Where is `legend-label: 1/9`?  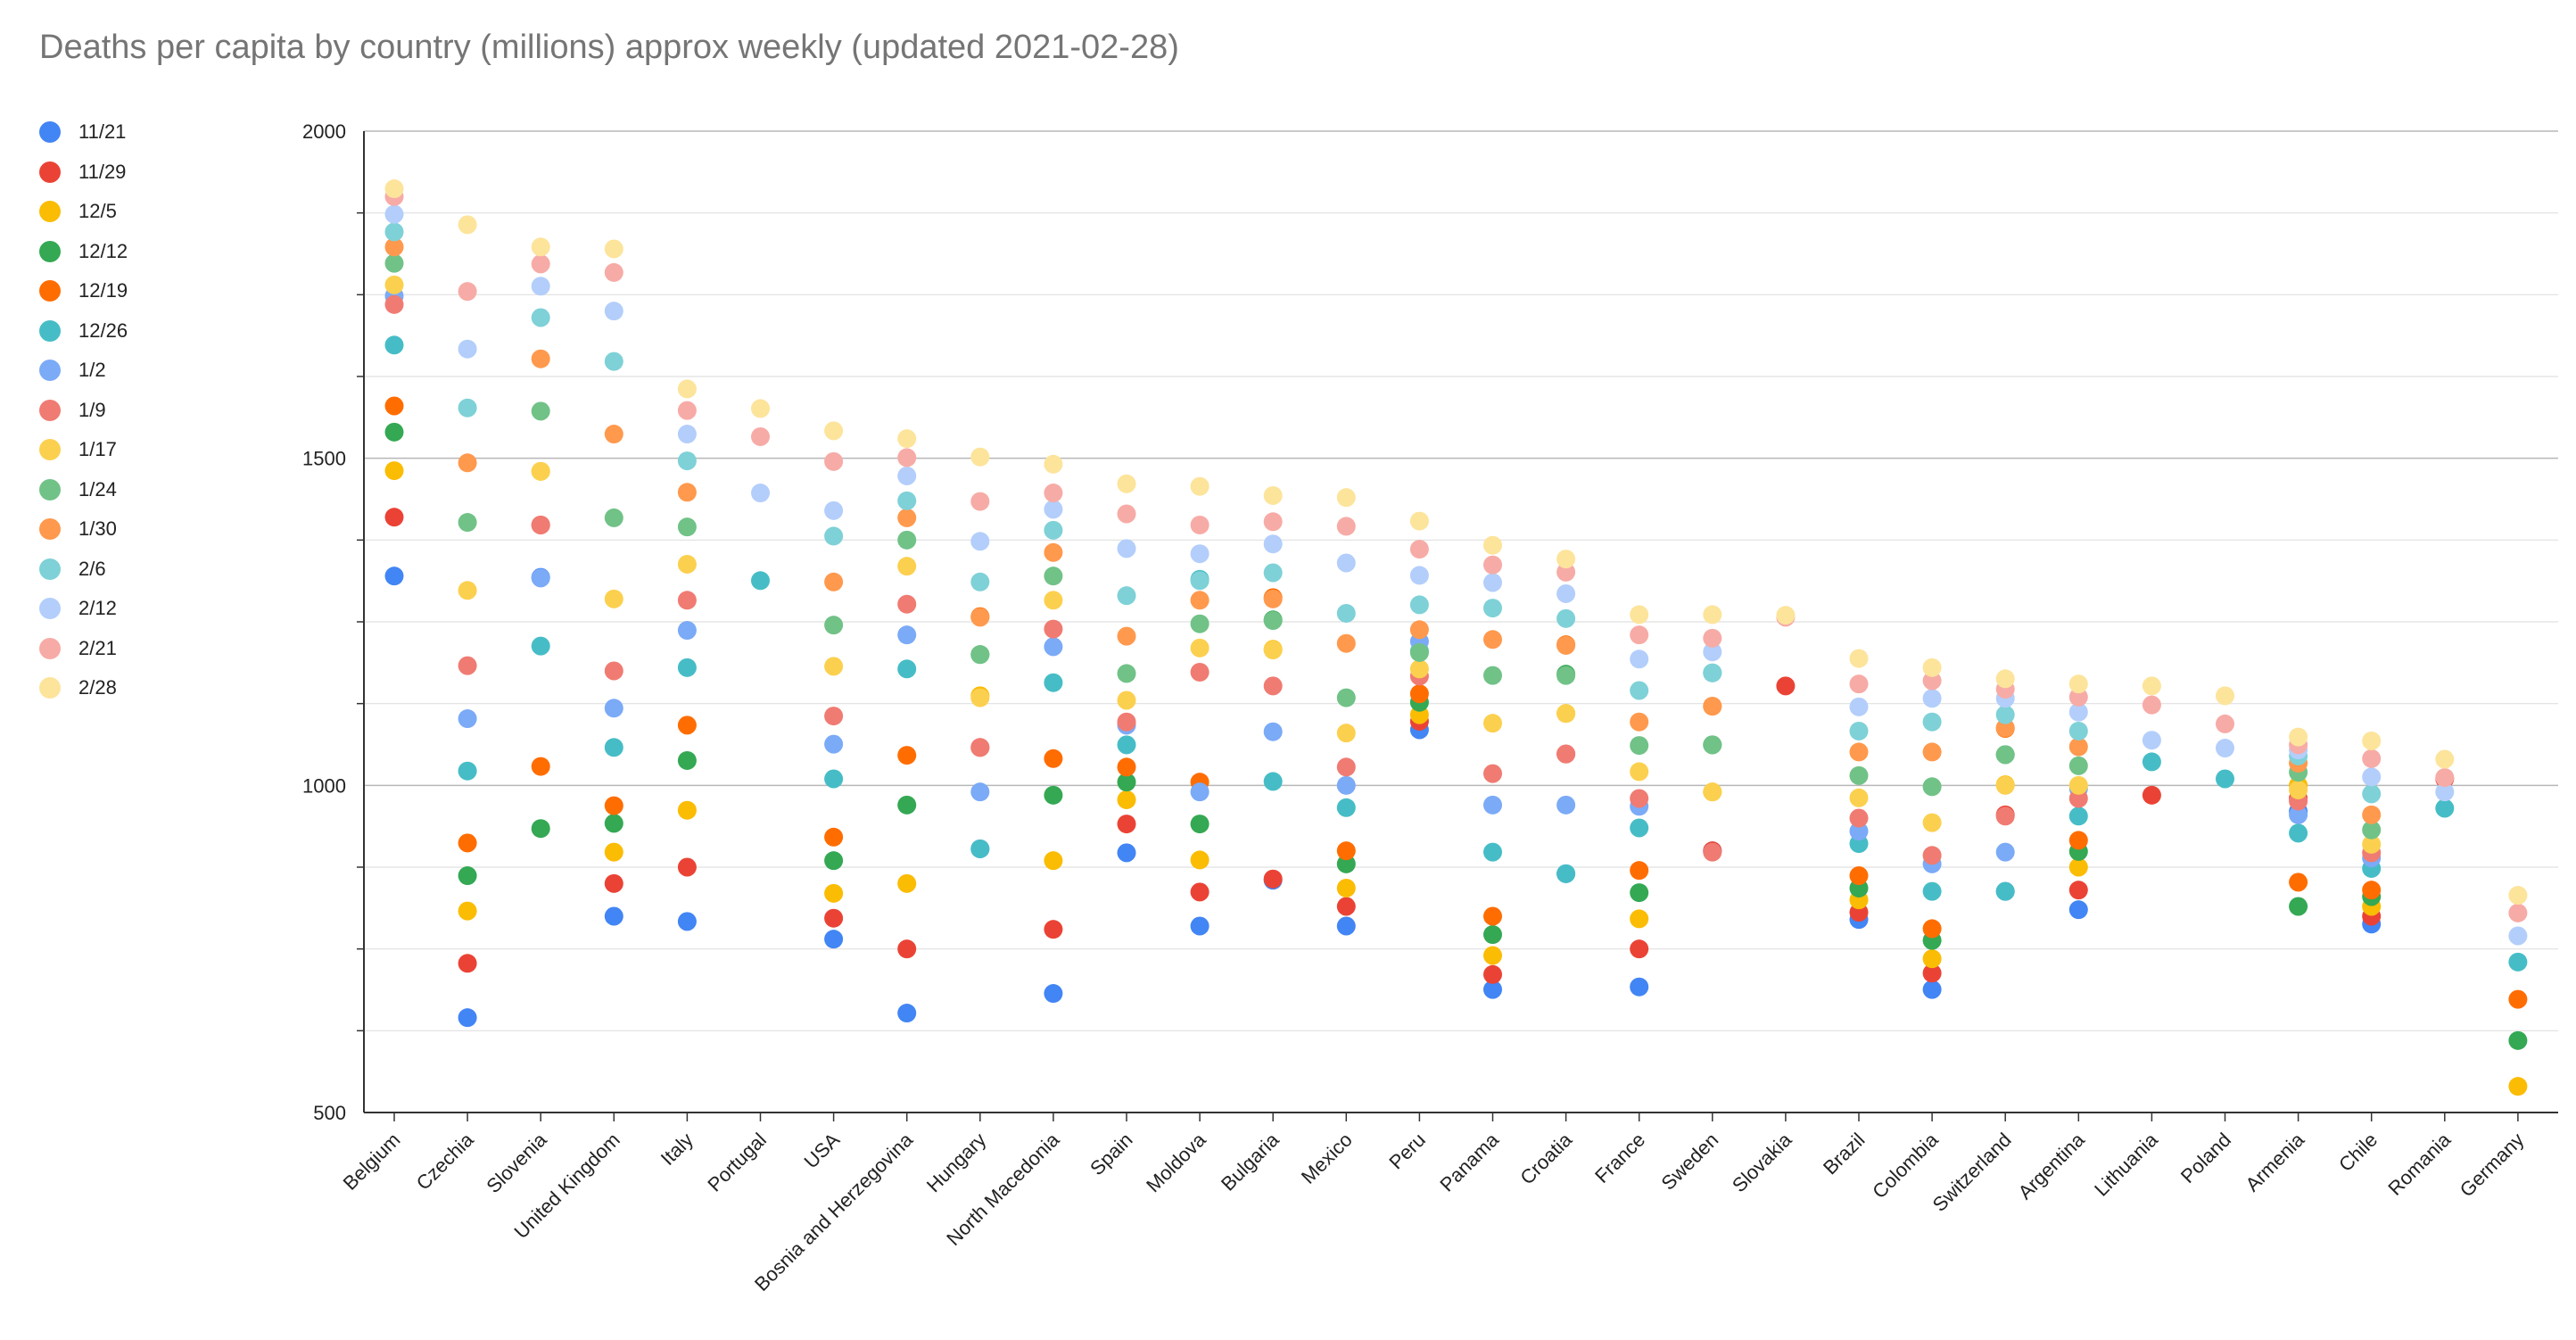
legend-label: 1/9 is located at coordinates (92, 409).